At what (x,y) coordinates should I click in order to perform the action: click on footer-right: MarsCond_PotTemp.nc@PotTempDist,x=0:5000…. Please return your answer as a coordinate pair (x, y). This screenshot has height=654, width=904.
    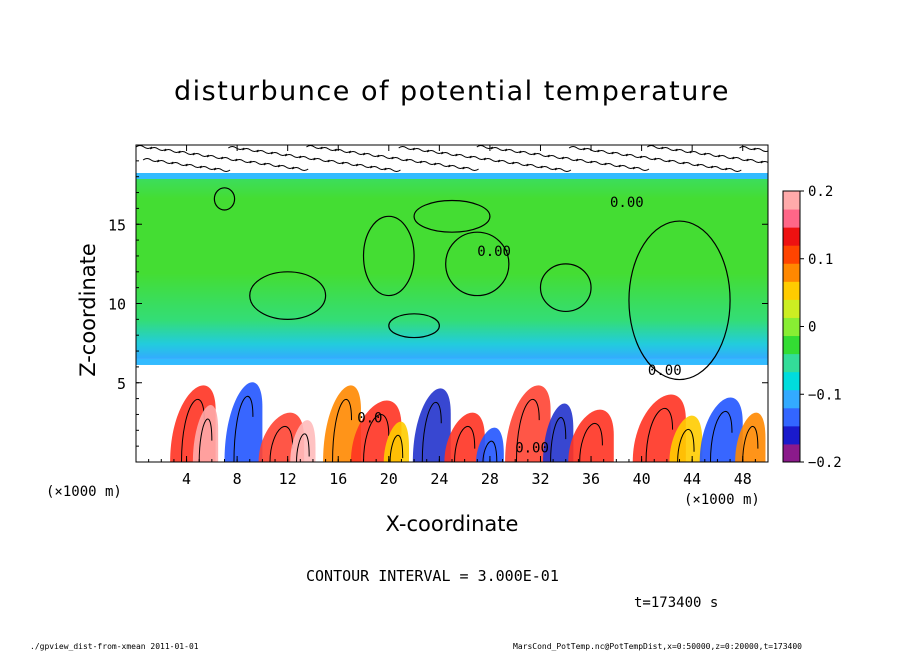
    Looking at the image, I should click on (657, 646).